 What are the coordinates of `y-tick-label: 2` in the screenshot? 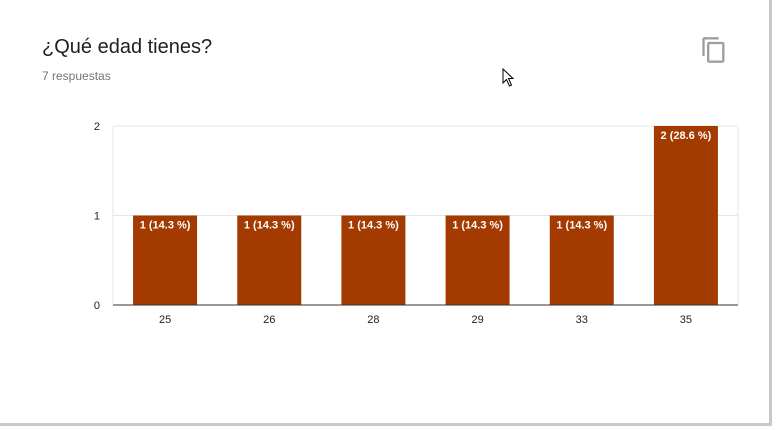 It's located at (97, 127).